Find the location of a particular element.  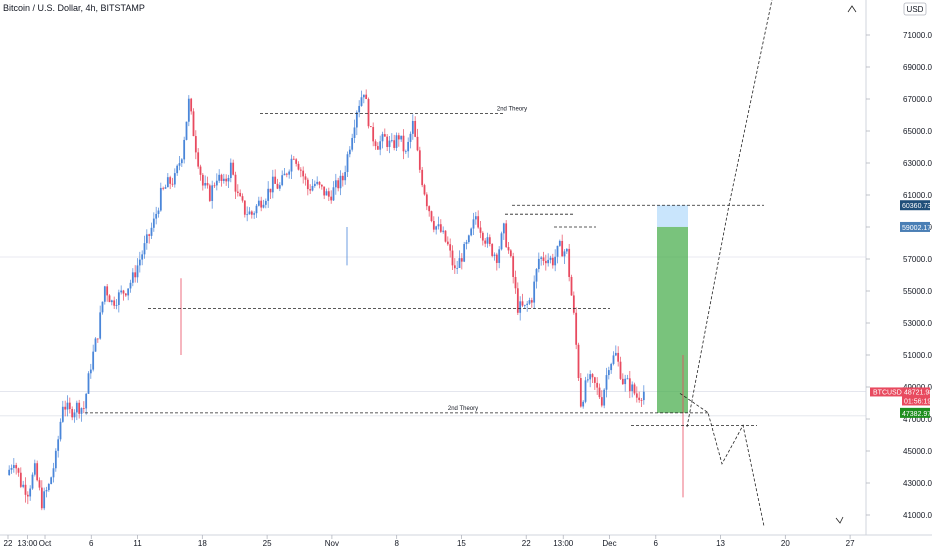

currency-button-label: USD is located at coordinates (915, 9).